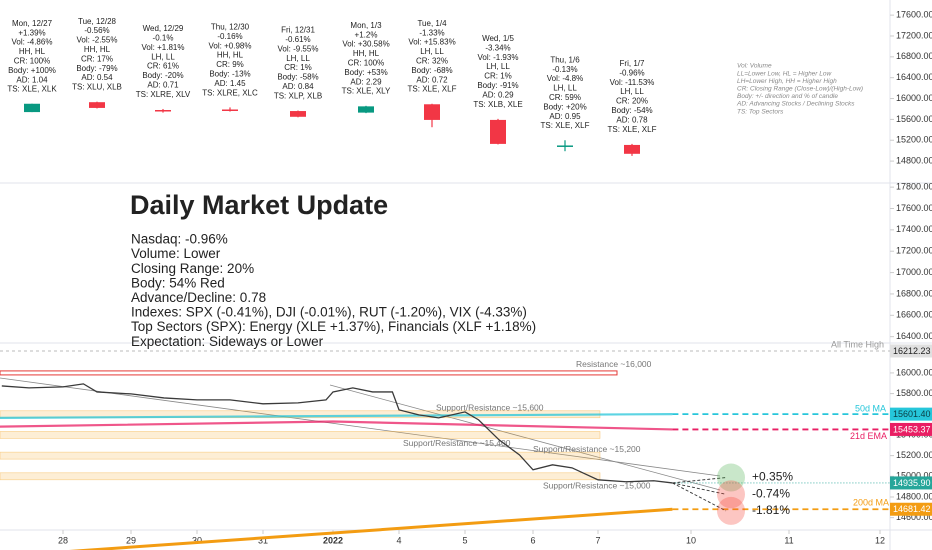 Image resolution: width=932 pixels, height=550 pixels. I want to click on day-annotation: Vol: -4.8%, so click(565, 78).